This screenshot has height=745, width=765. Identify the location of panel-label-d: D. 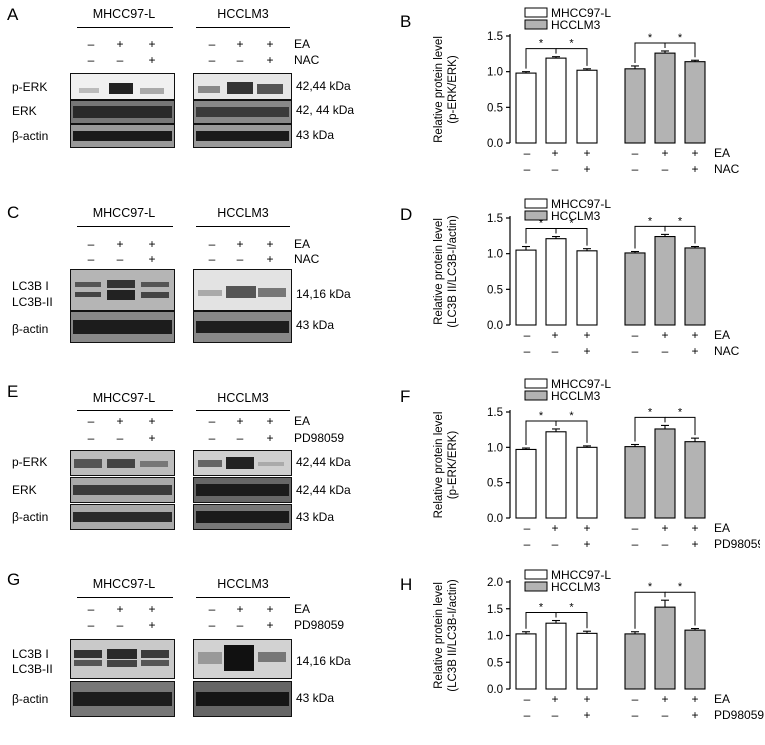
(406, 214).